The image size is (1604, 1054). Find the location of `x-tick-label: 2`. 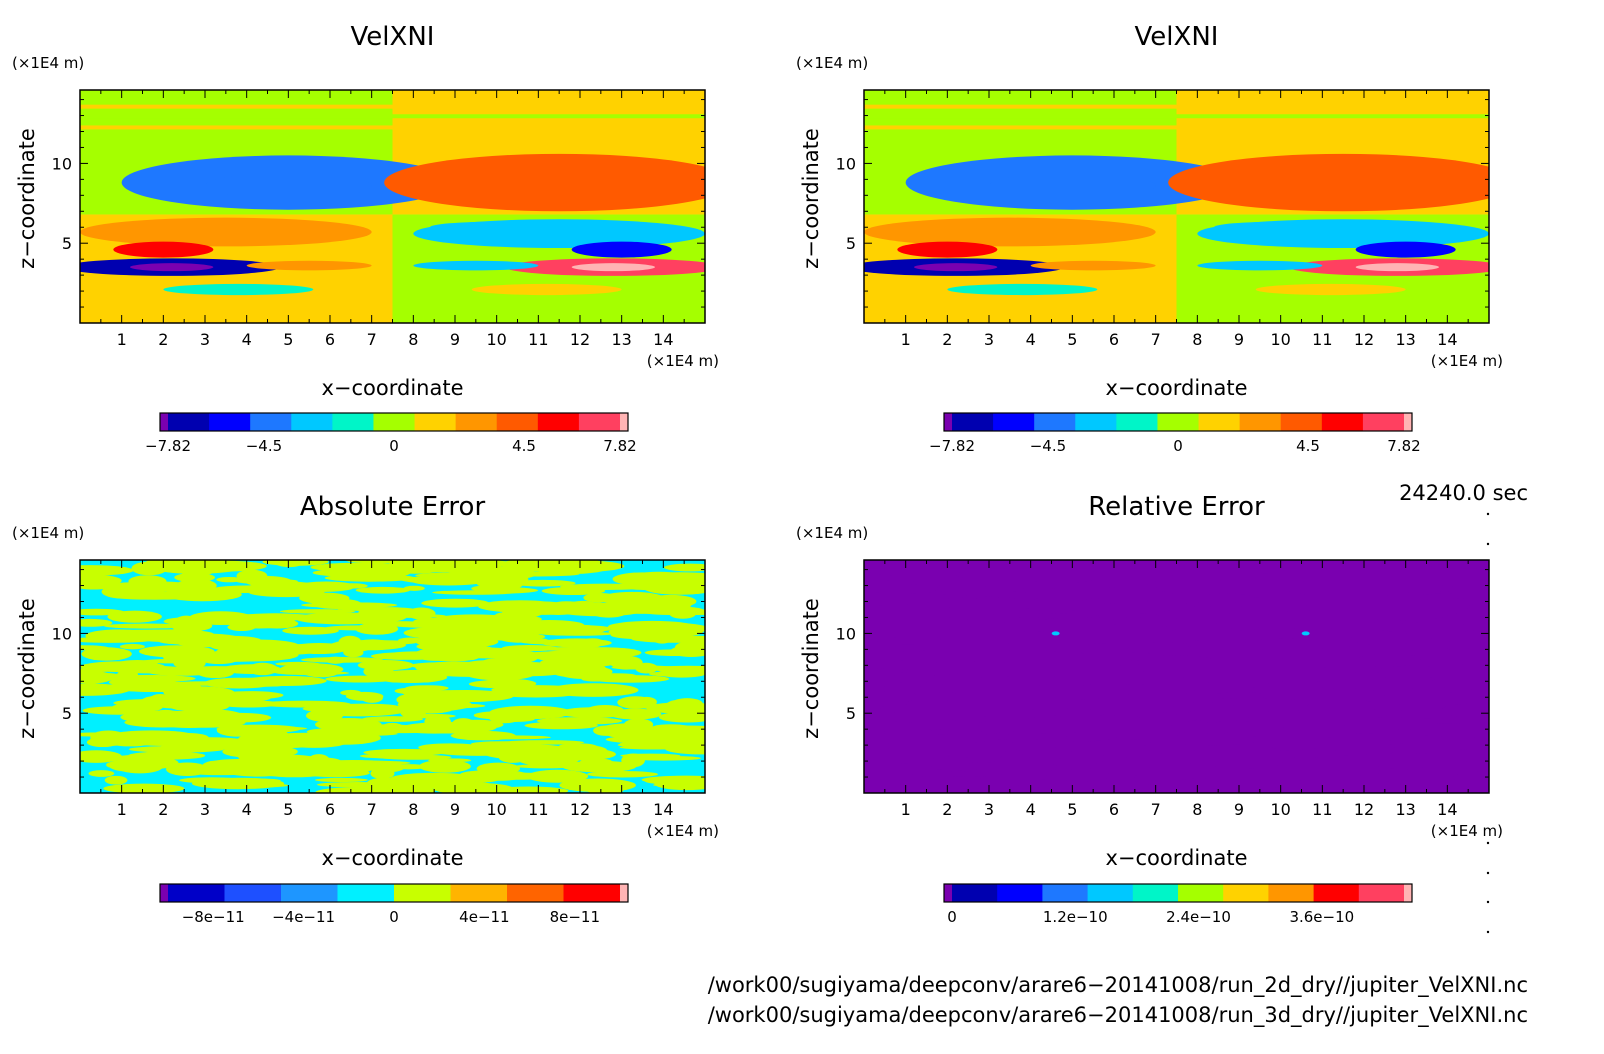

x-tick-label: 2 is located at coordinates (947, 339).